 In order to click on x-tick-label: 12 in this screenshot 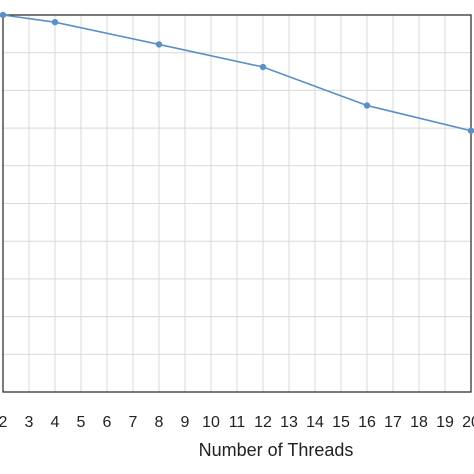, I will do `click(263, 422)`.